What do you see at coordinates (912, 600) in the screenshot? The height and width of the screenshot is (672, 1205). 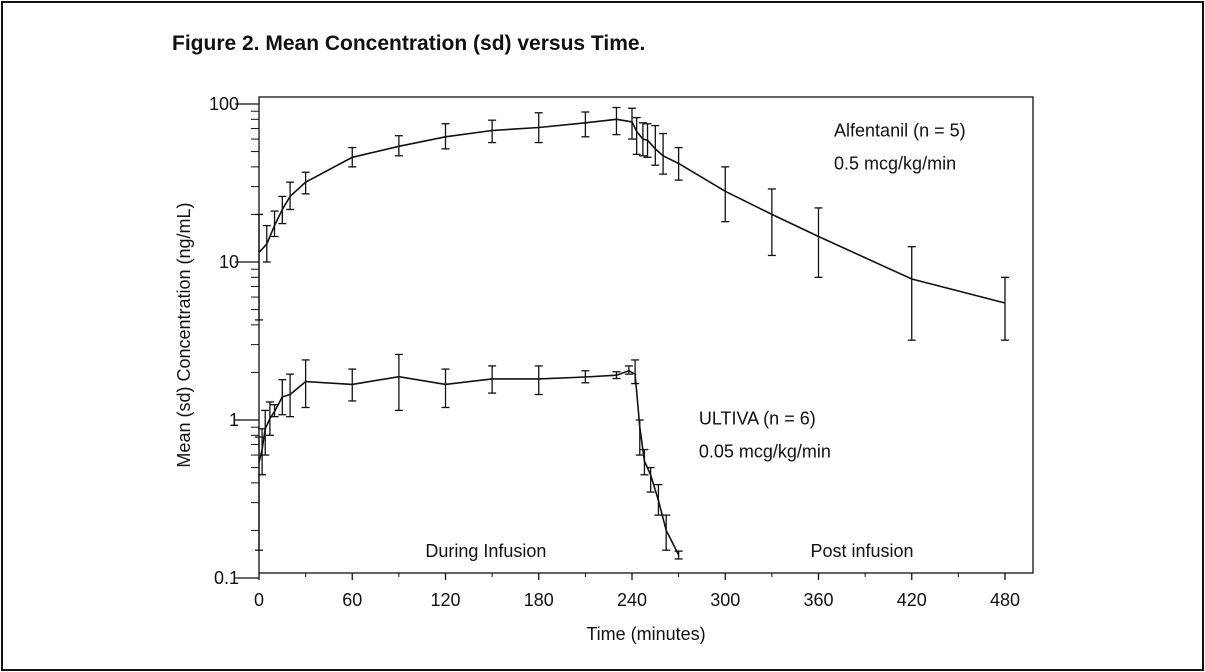 I see `x-tick-label: 420` at bounding box center [912, 600].